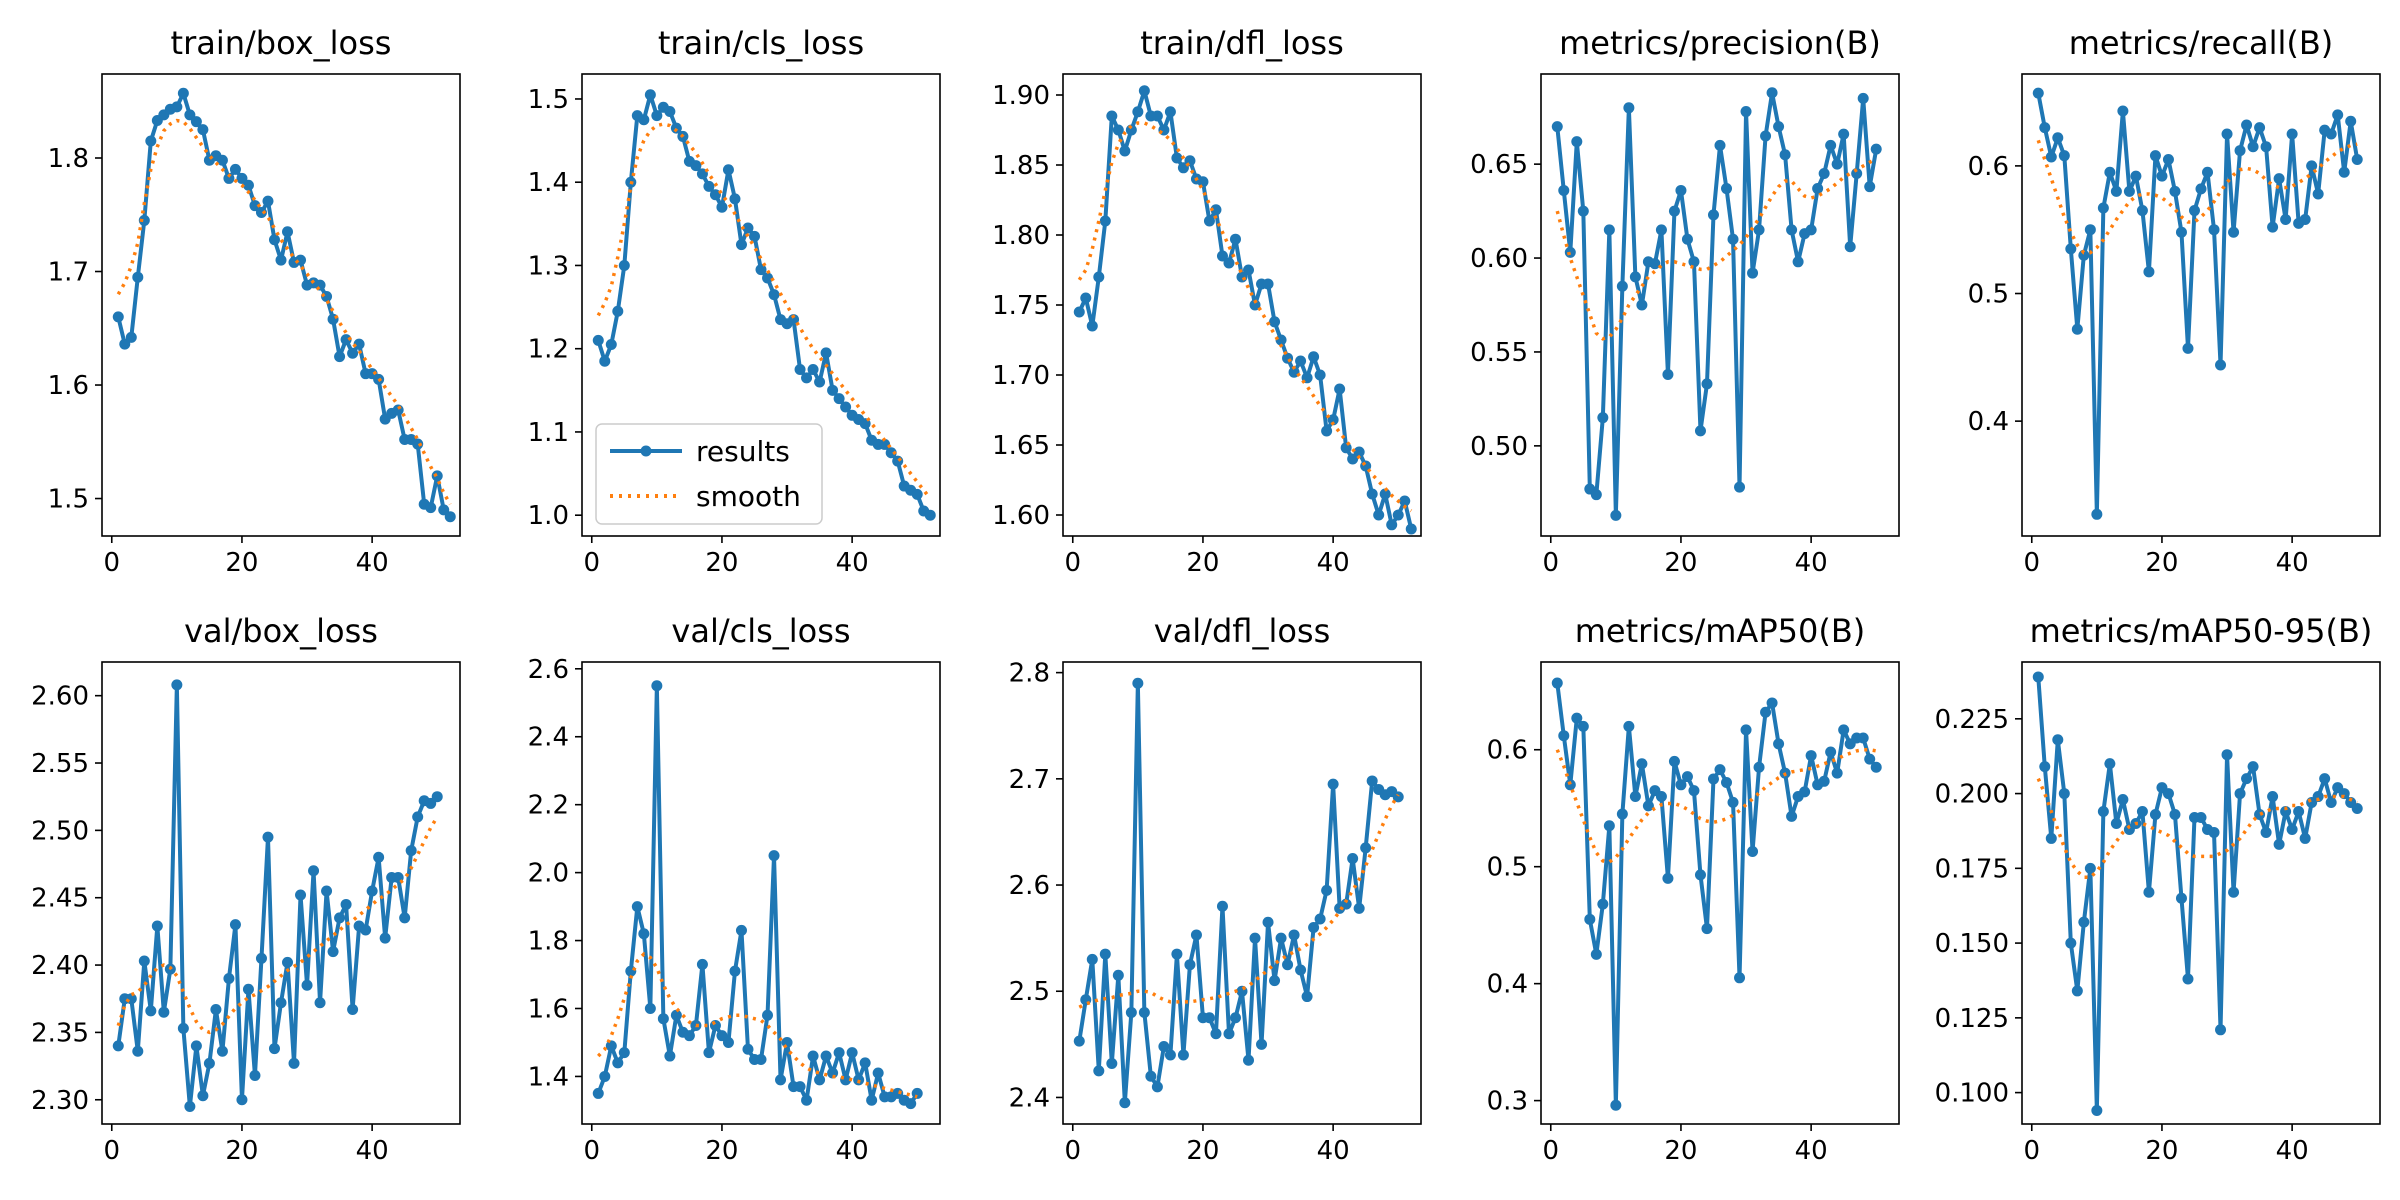  I want to click on y-tick-label: 0.6, so click(1988, 167).